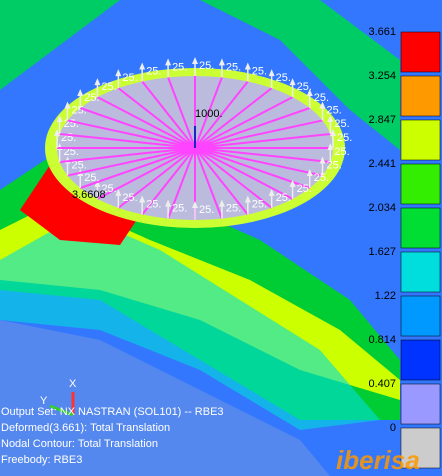 This screenshot has width=442, height=476. I want to click on legend-label: 0.407, so click(382, 384).